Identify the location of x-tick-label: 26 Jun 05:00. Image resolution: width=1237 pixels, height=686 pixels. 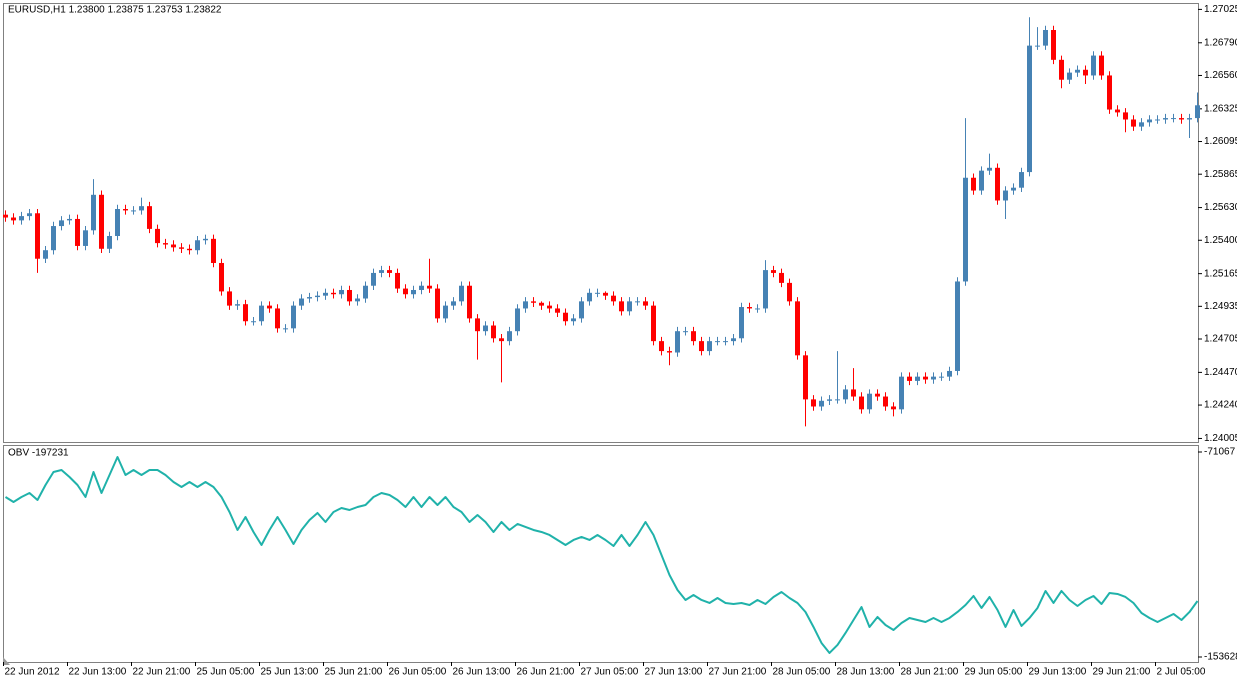
(418, 672).